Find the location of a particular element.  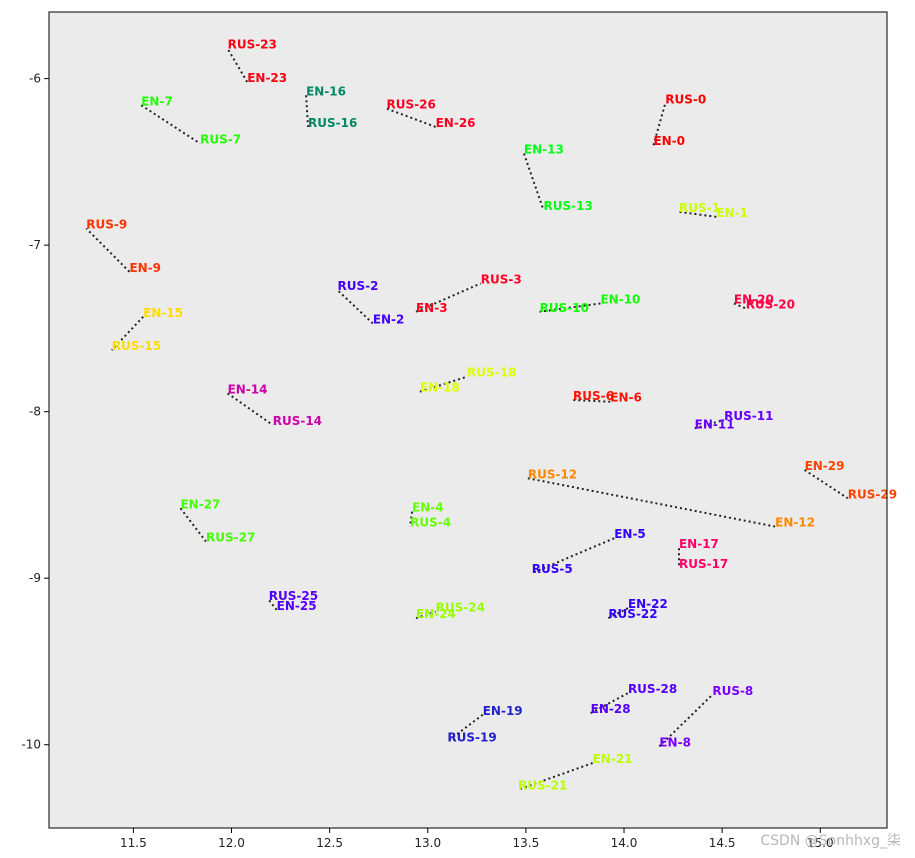

rus-point-label: RUS-9 is located at coordinates (106, 224).